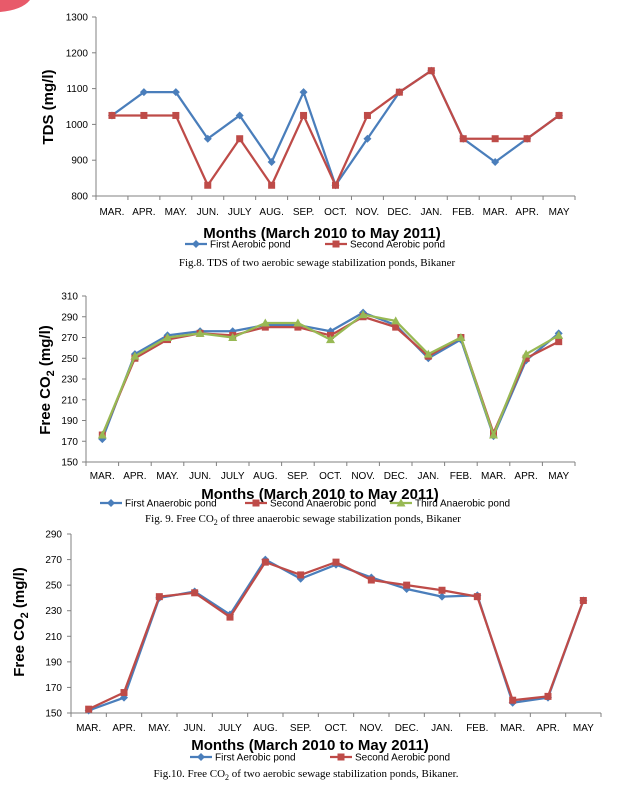 The height and width of the screenshot is (789, 629). I want to click on x-tick-label: JUN., so click(200, 476).